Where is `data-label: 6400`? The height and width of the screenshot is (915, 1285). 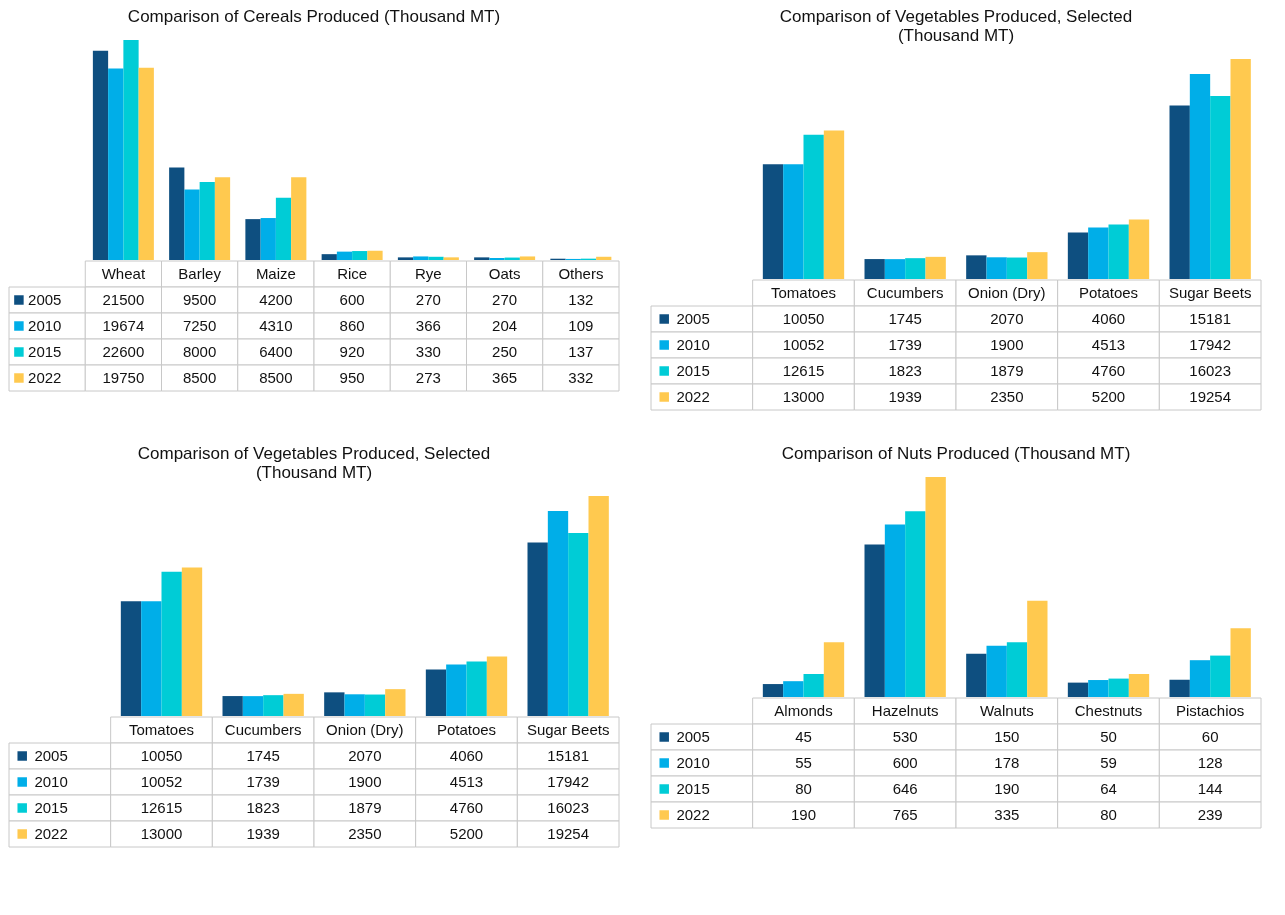 data-label: 6400 is located at coordinates (276, 351).